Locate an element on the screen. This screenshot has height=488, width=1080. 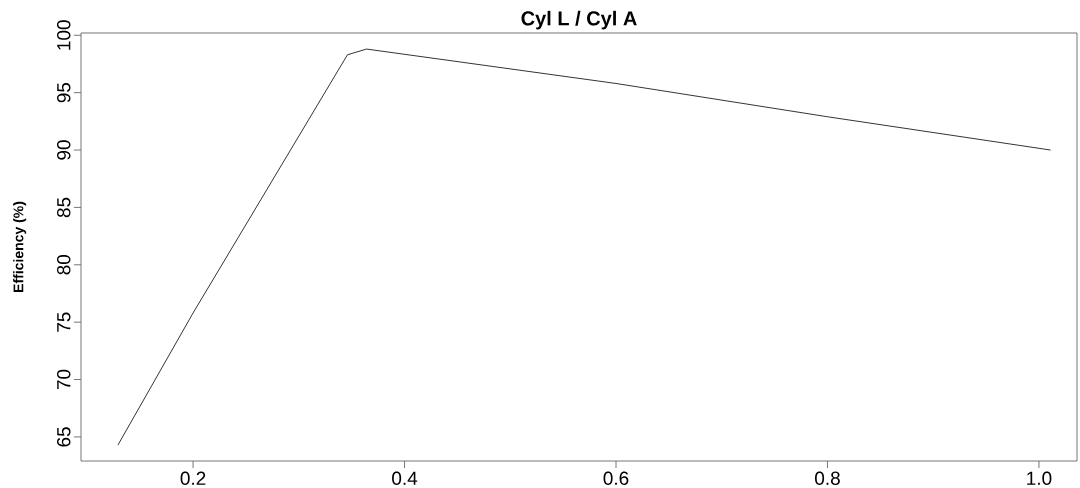
y-tick-label: 90 is located at coordinates (64, 150).